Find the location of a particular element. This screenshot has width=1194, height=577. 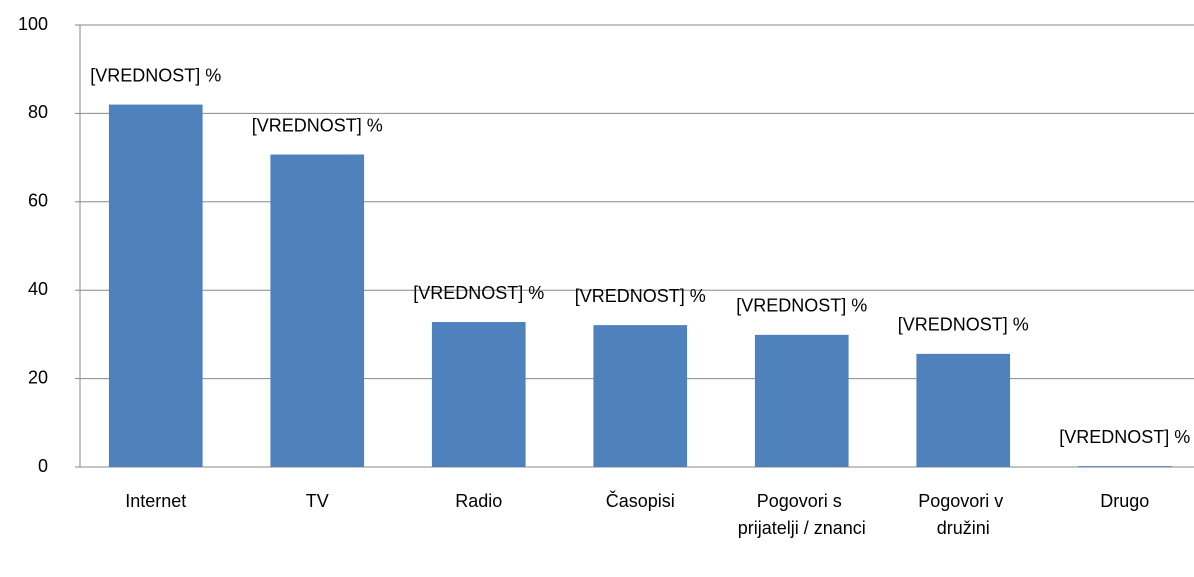

x-tick-label: Pogovori v družini is located at coordinates (963, 514).